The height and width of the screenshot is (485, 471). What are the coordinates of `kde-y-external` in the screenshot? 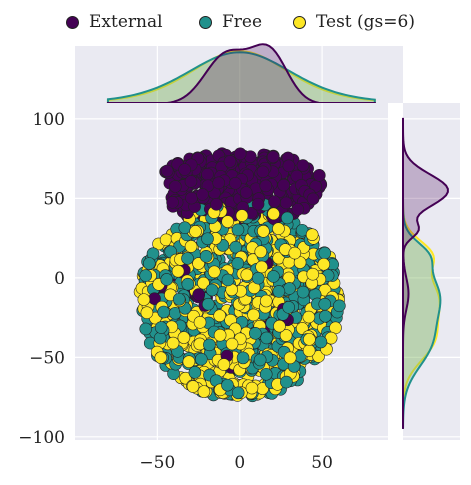 It's located at (425, 273).